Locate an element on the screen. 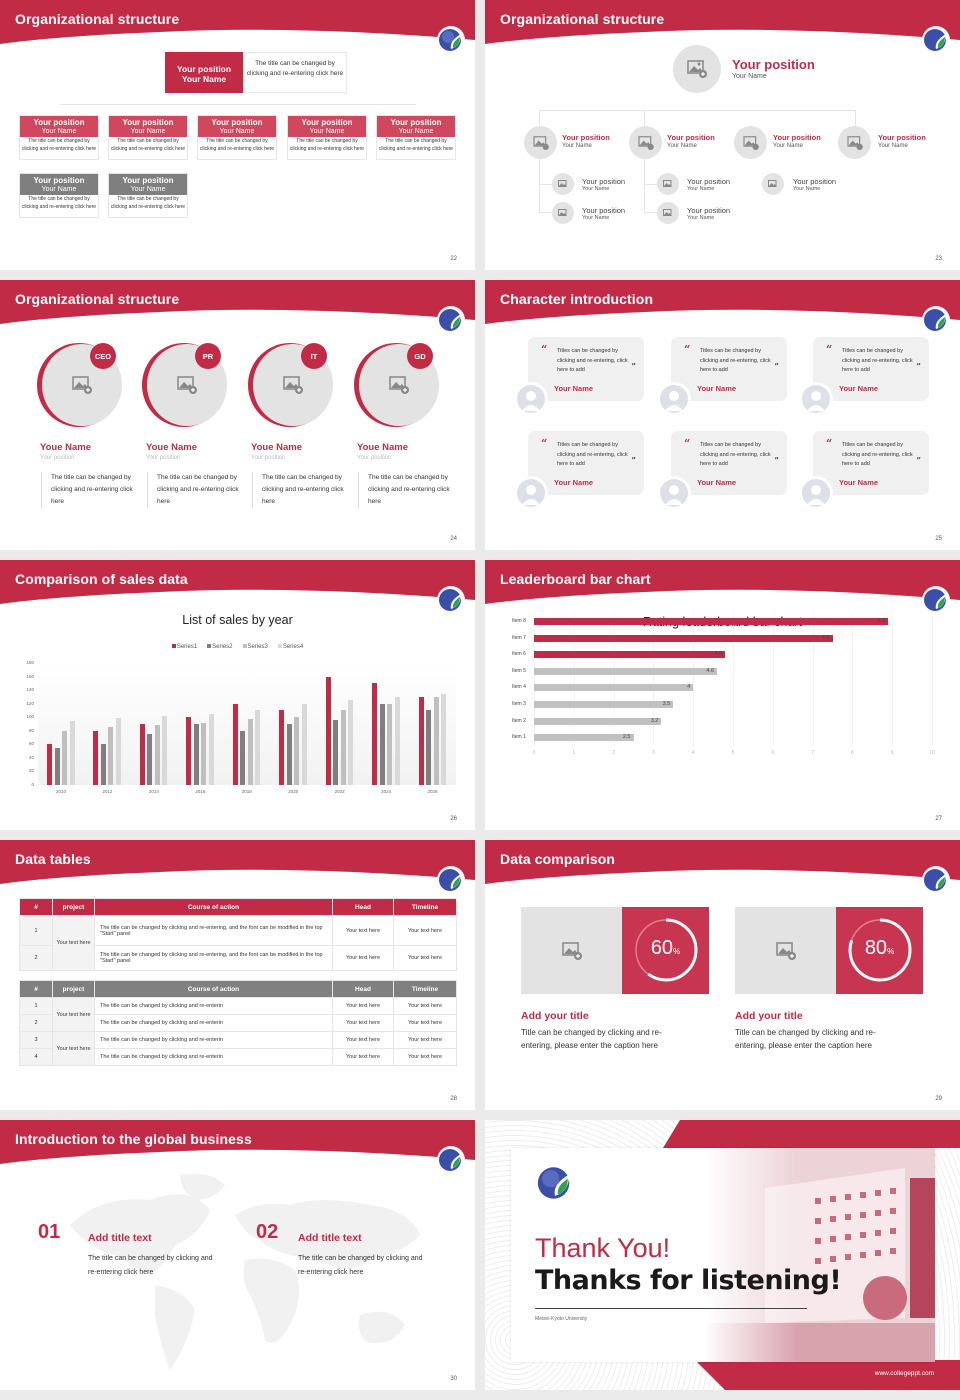  avatar is located at coordinates (674, 493).